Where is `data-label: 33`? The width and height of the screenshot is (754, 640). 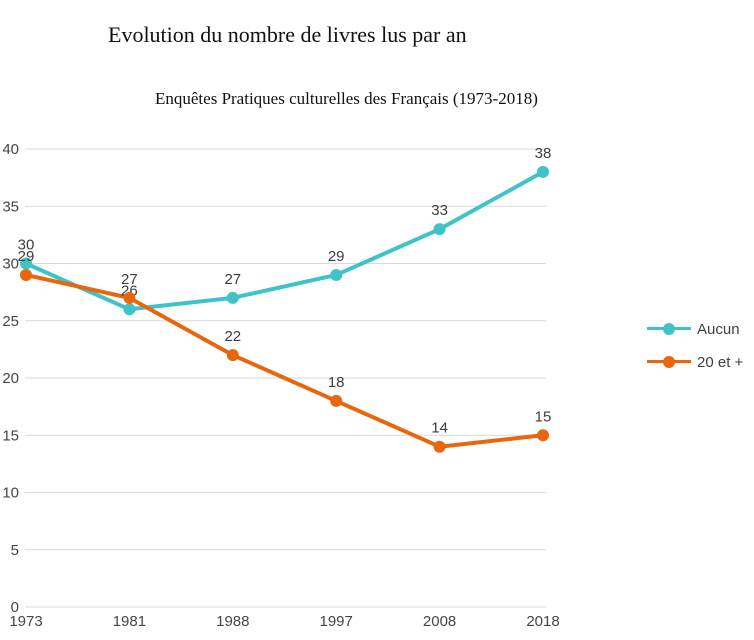
data-label: 33 is located at coordinates (439, 210).